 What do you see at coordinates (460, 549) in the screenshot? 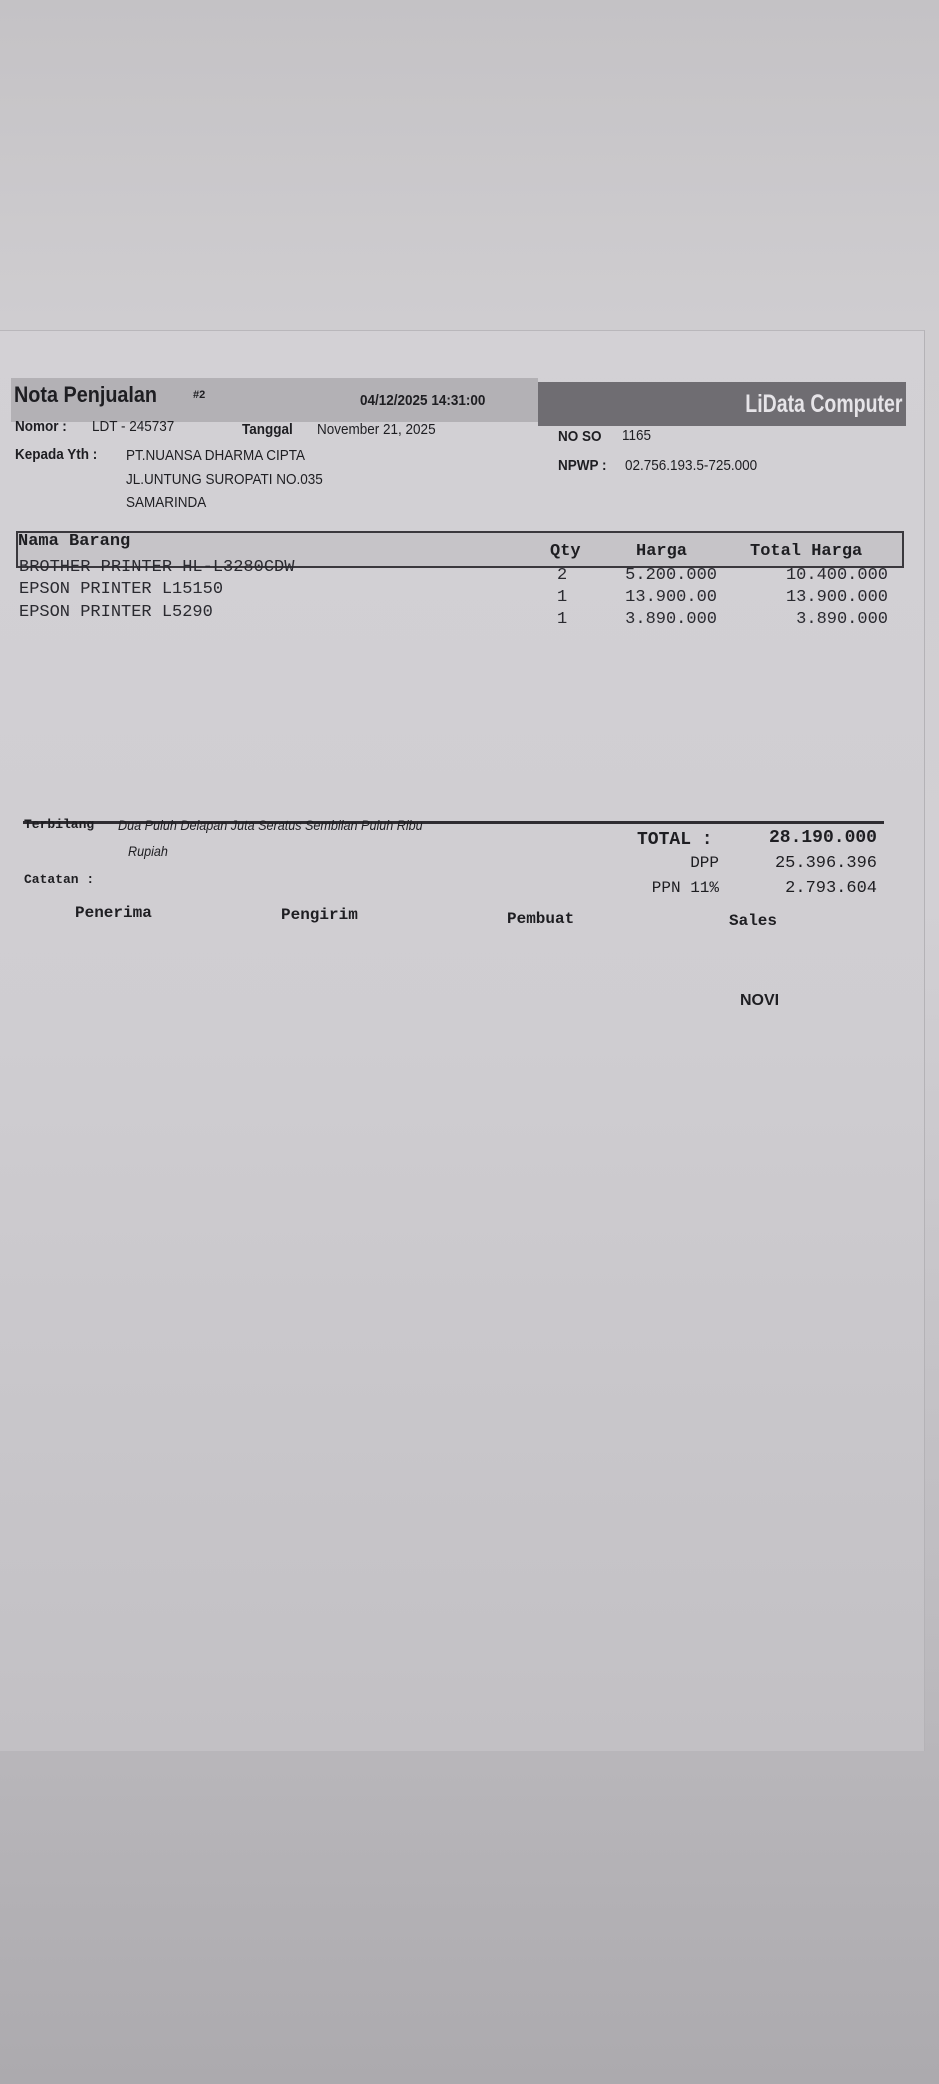
I see `items-table-header` at bounding box center [460, 549].